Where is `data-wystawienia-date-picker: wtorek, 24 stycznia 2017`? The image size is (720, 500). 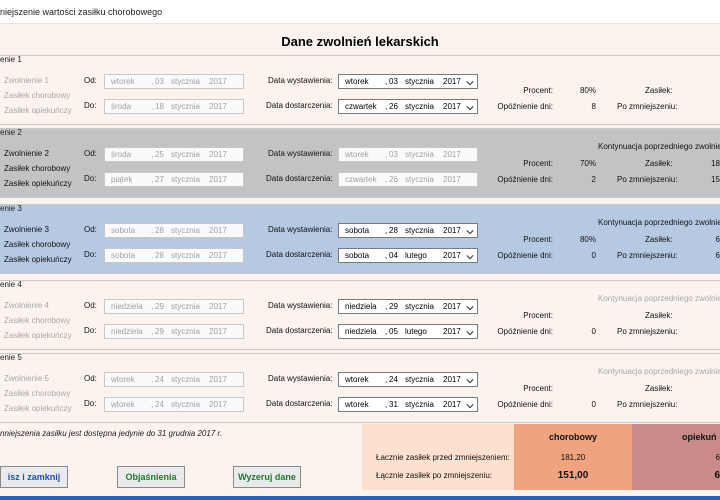 data-wystawienia-date-picker: wtorek, 24 stycznia 2017 is located at coordinates (408, 379).